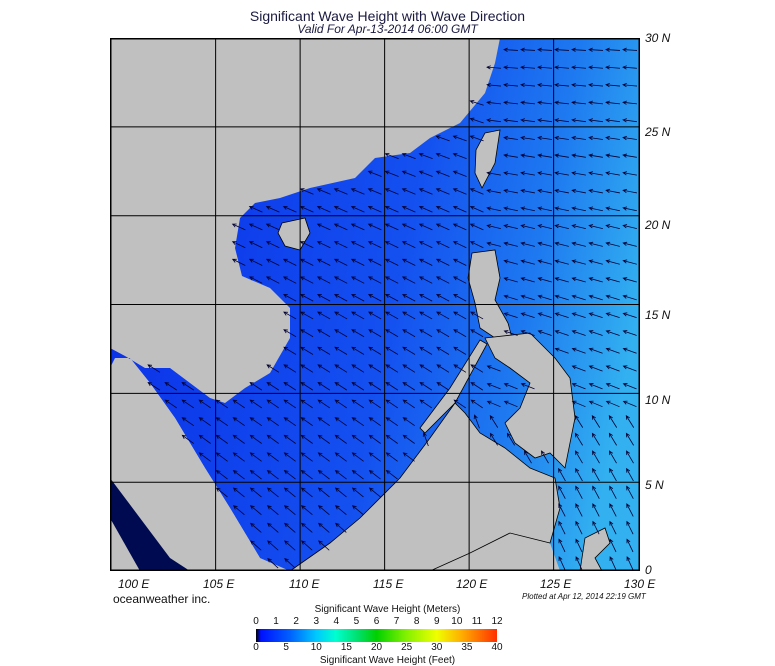  What do you see at coordinates (477, 621) in the screenshot?
I see `colorbar-meters-tick: 11` at bounding box center [477, 621].